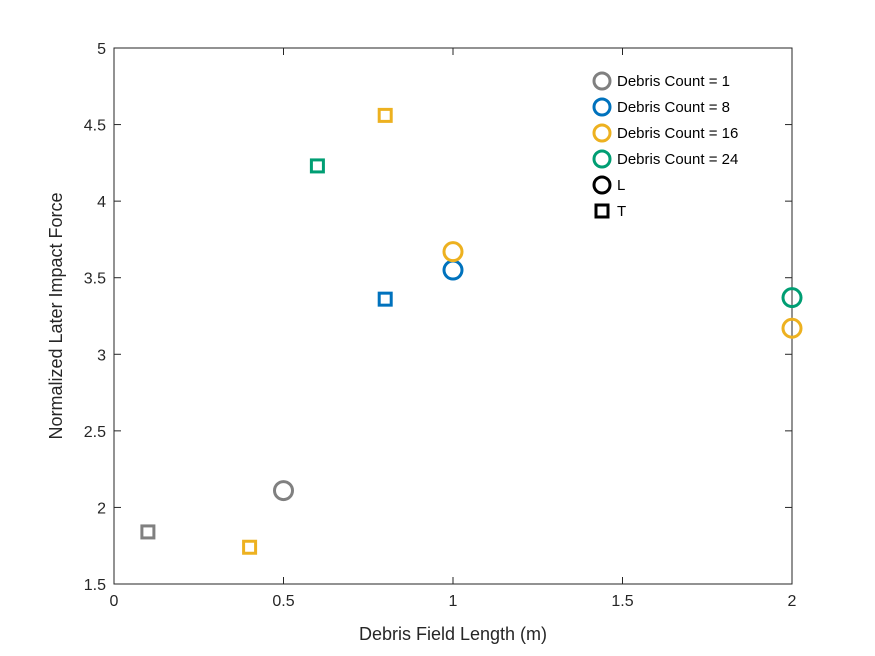 This screenshot has height=656, width=875. What do you see at coordinates (621, 185) in the screenshot?
I see `legend-entry-label: L` at bounding box center [621, 185].